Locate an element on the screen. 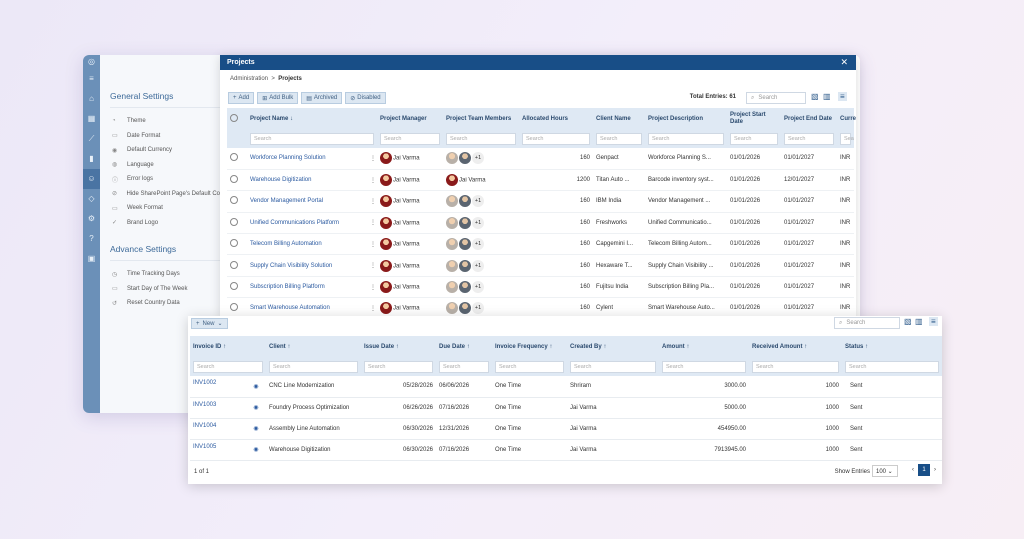  settings-item: ⊘ Hide SharePoint Page's Default Co is located at coordinates (160, 194).